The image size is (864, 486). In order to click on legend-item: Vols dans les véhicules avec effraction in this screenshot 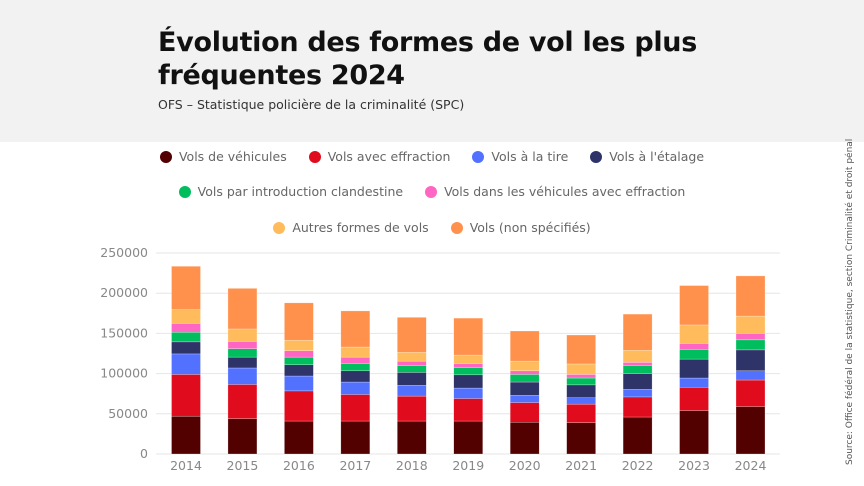, I will do `click(555, 191)`.